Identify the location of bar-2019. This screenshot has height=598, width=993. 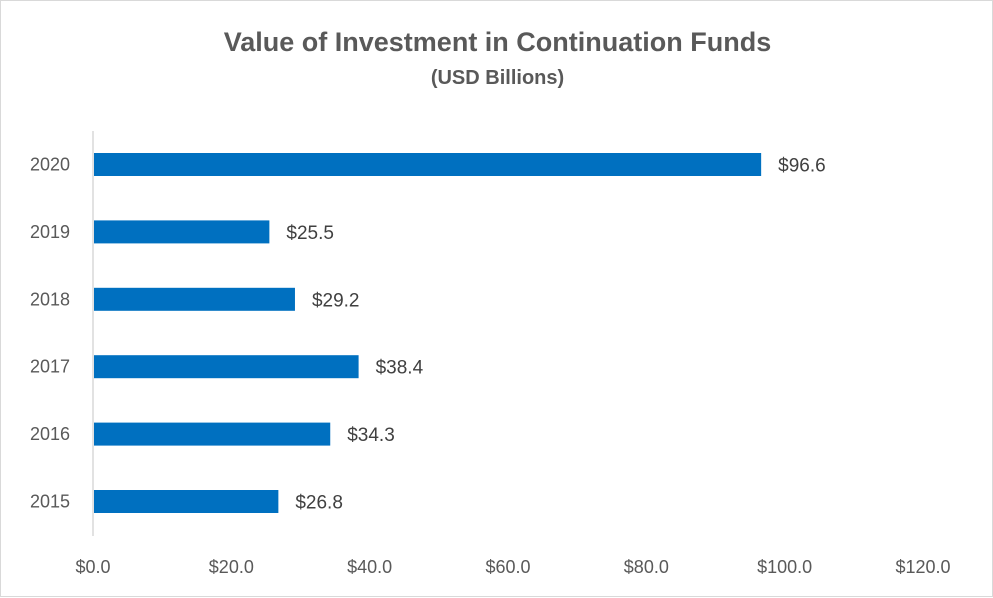
(182, 232).